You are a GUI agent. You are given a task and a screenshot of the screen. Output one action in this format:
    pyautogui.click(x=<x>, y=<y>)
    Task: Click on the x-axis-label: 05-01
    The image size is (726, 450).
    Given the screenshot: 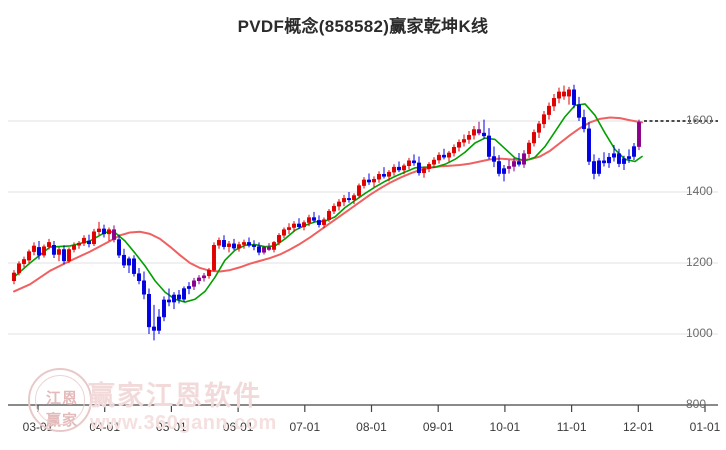 What is the action you would take?
    pyautogui.click(x=171, y=427)
    